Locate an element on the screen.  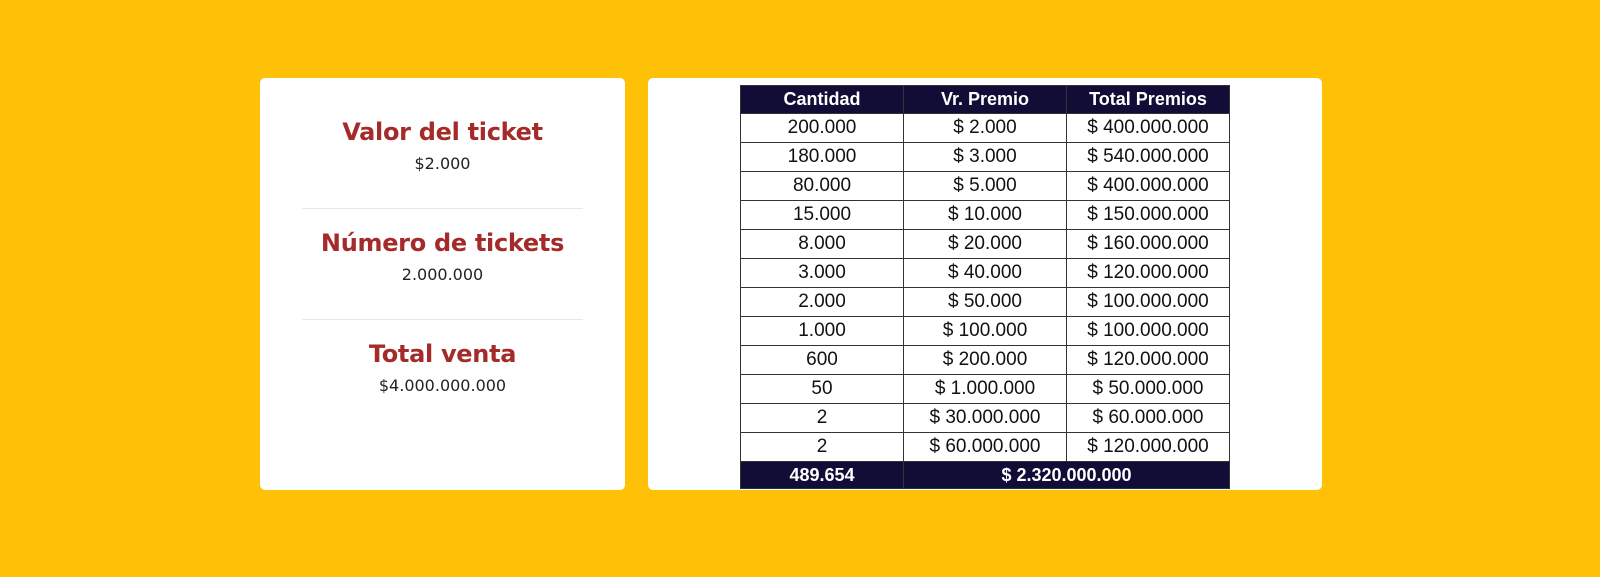
cell-vr-premio: $ 20.000 is located at coordinates (985, 244).